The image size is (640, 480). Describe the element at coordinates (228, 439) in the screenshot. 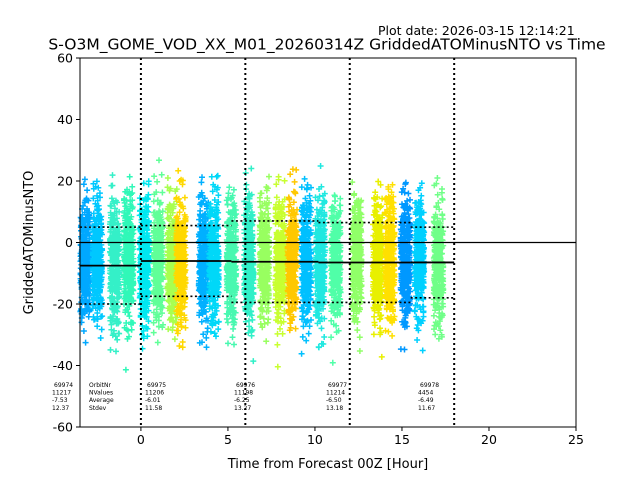

I see `x-tick-label-1: 5` at that location.